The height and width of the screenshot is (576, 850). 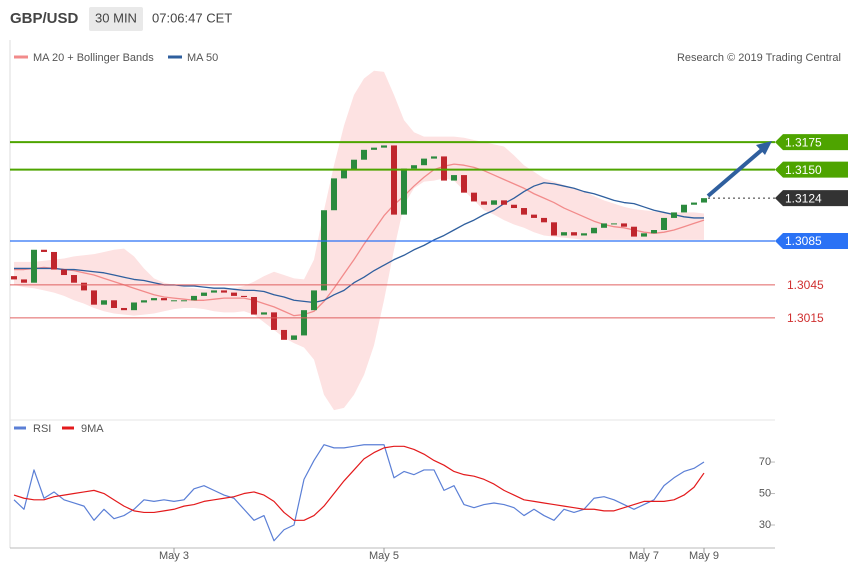 What do you see at coordinates (803, 198) in the screenshot?
I see `level-label: 1.3124` at bounding box center [803, 198].